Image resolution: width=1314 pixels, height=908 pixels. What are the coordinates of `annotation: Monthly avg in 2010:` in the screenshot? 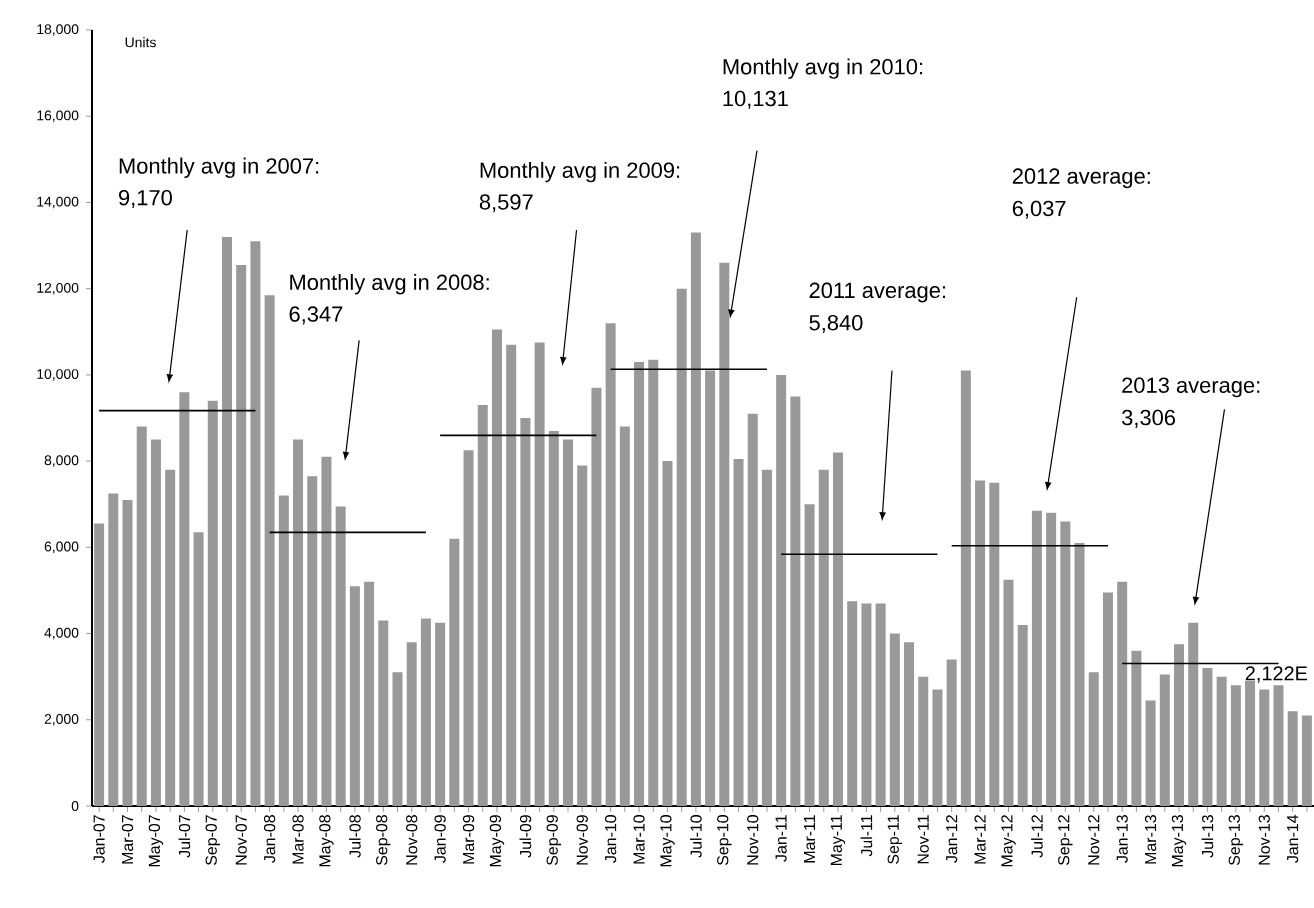 It's located at (823, 68).